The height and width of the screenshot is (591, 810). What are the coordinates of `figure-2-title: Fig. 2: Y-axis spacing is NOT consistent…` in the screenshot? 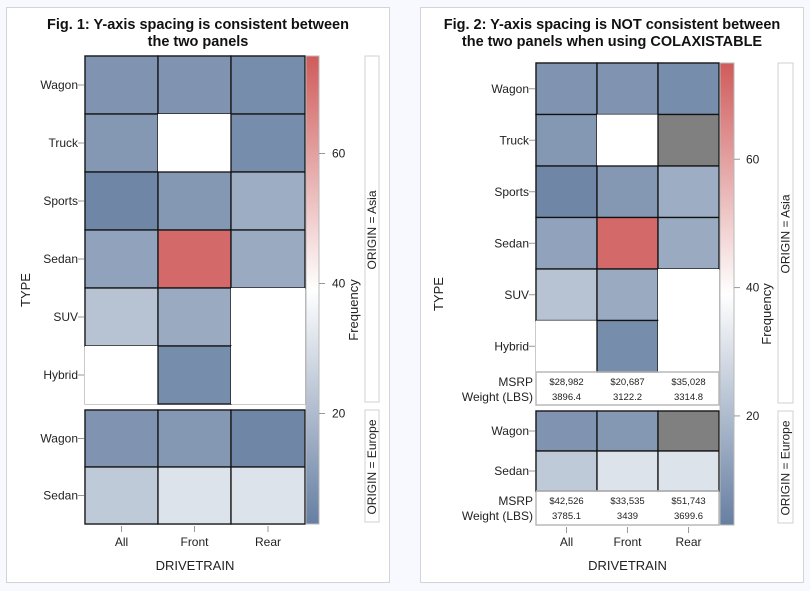 It's located at (612, 33).